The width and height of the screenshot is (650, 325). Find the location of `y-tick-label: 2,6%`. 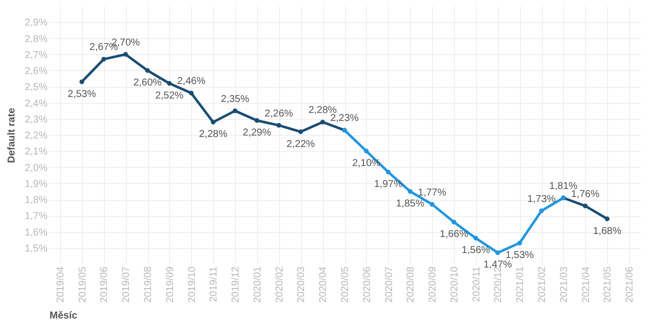

y-tick-label: 2,6% is located at coordinates (36, 71).